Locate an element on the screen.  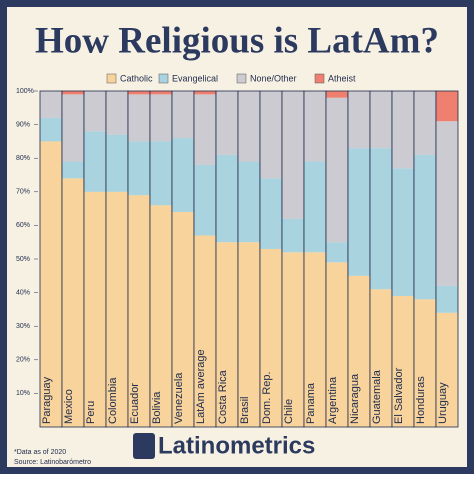
x-tick-label: Costa Rica is located at coordinates (223, 396).